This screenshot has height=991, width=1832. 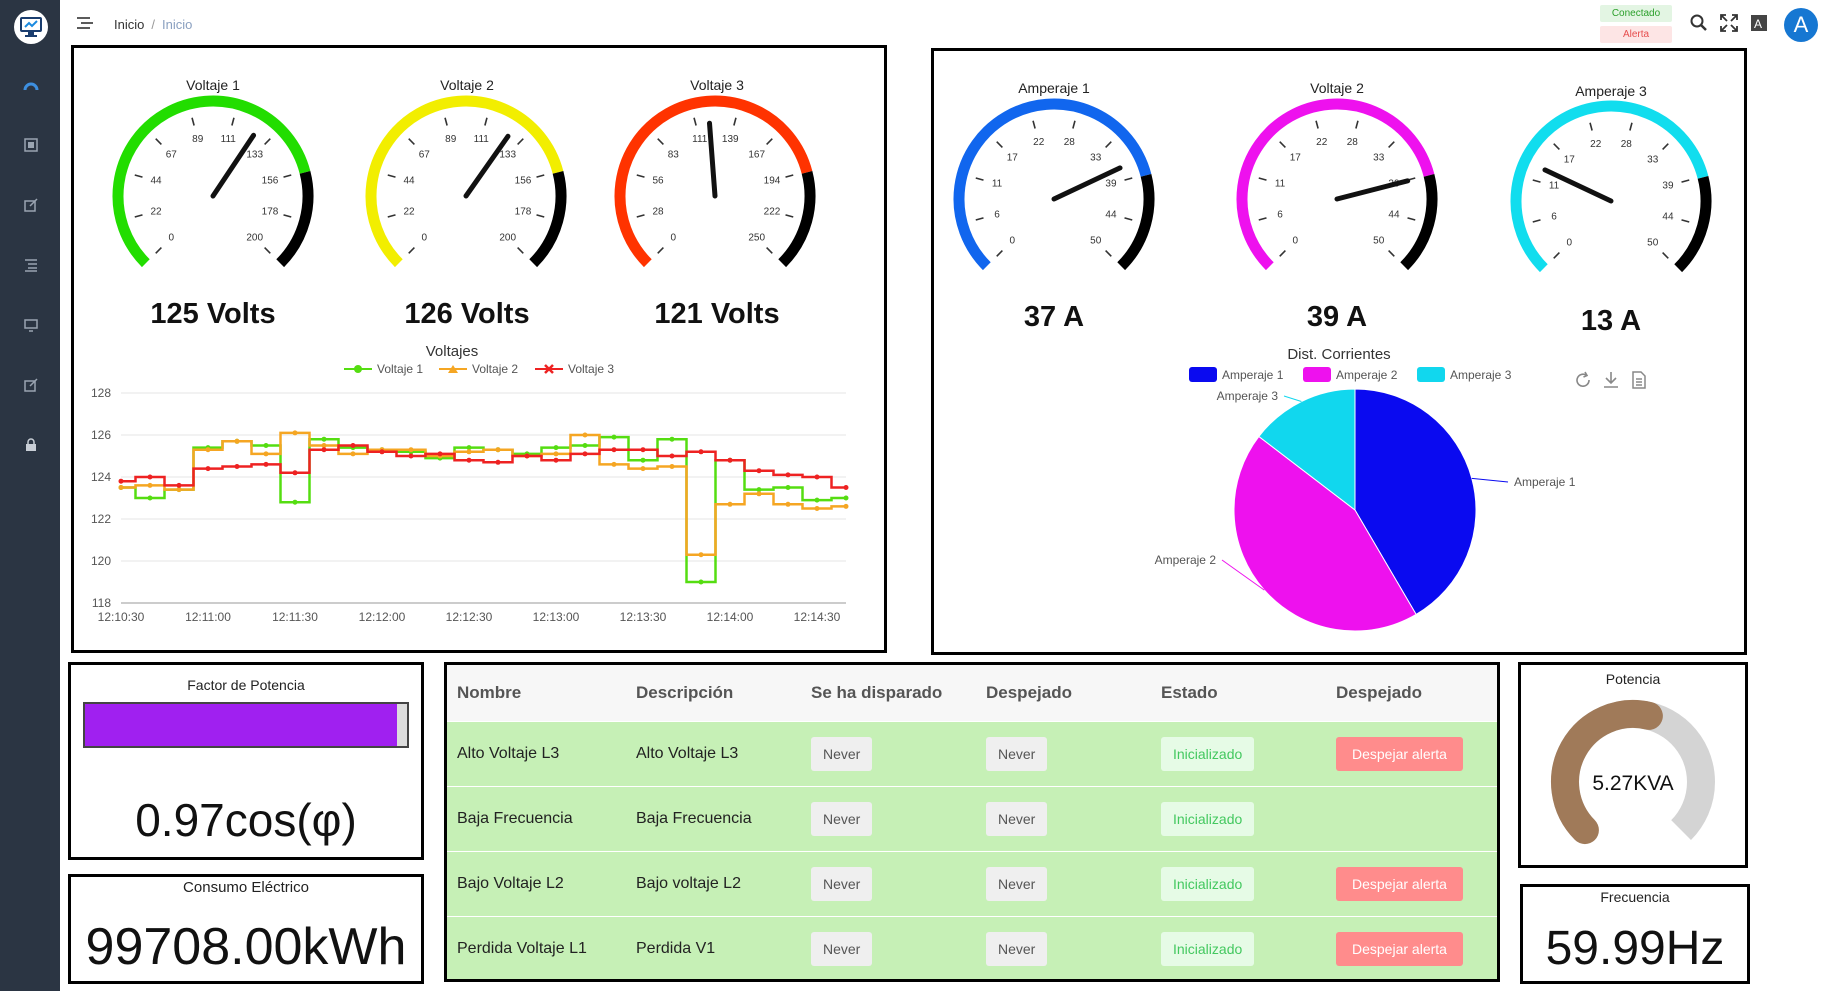 I want to click on legend-voltaje-3: Voltaje 3, so click(x=574, y=369).